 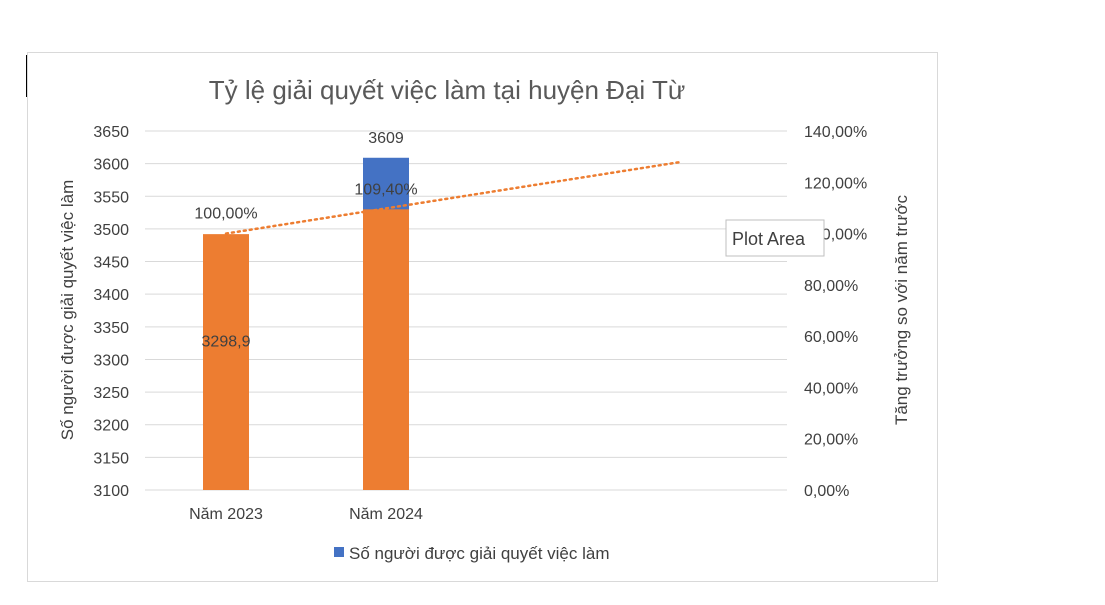 I want to click on growth-label: 109,40%, so click(x=385, y=189).